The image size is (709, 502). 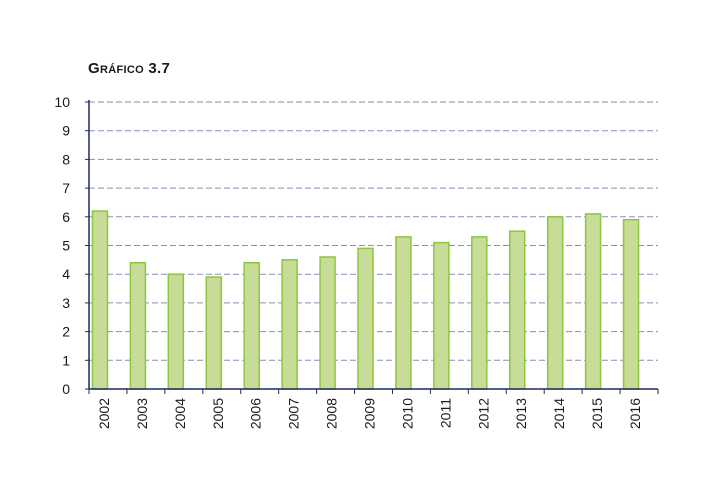 What do you see at coordinates (218, 413) in the screenshot?
I see `x-tick-label: 2005` at bounding box center [218, 413].